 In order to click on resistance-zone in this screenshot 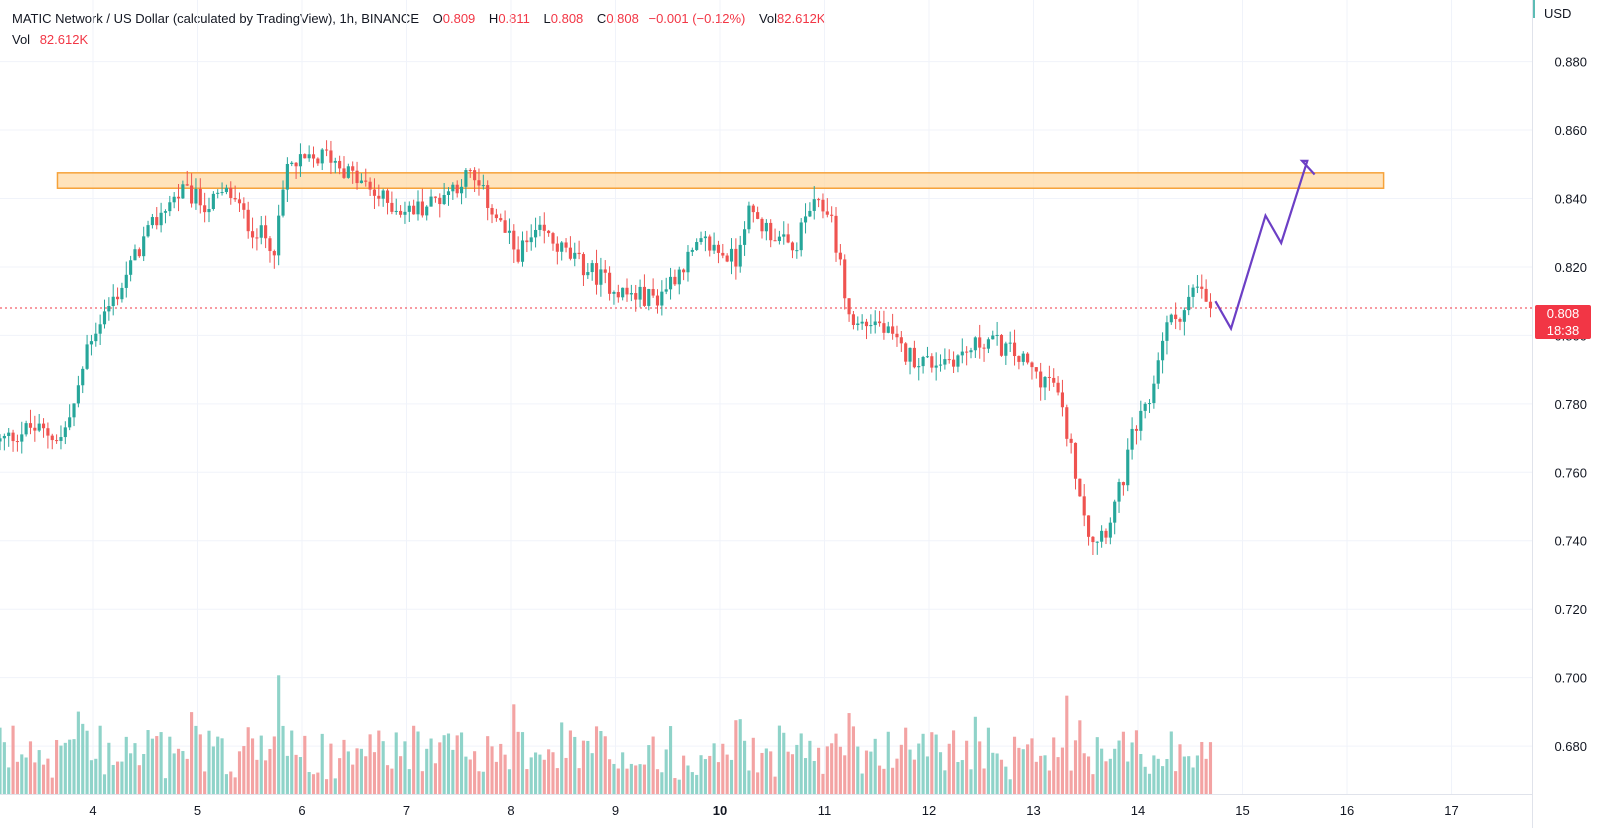, I will do `click(720, 180)`.